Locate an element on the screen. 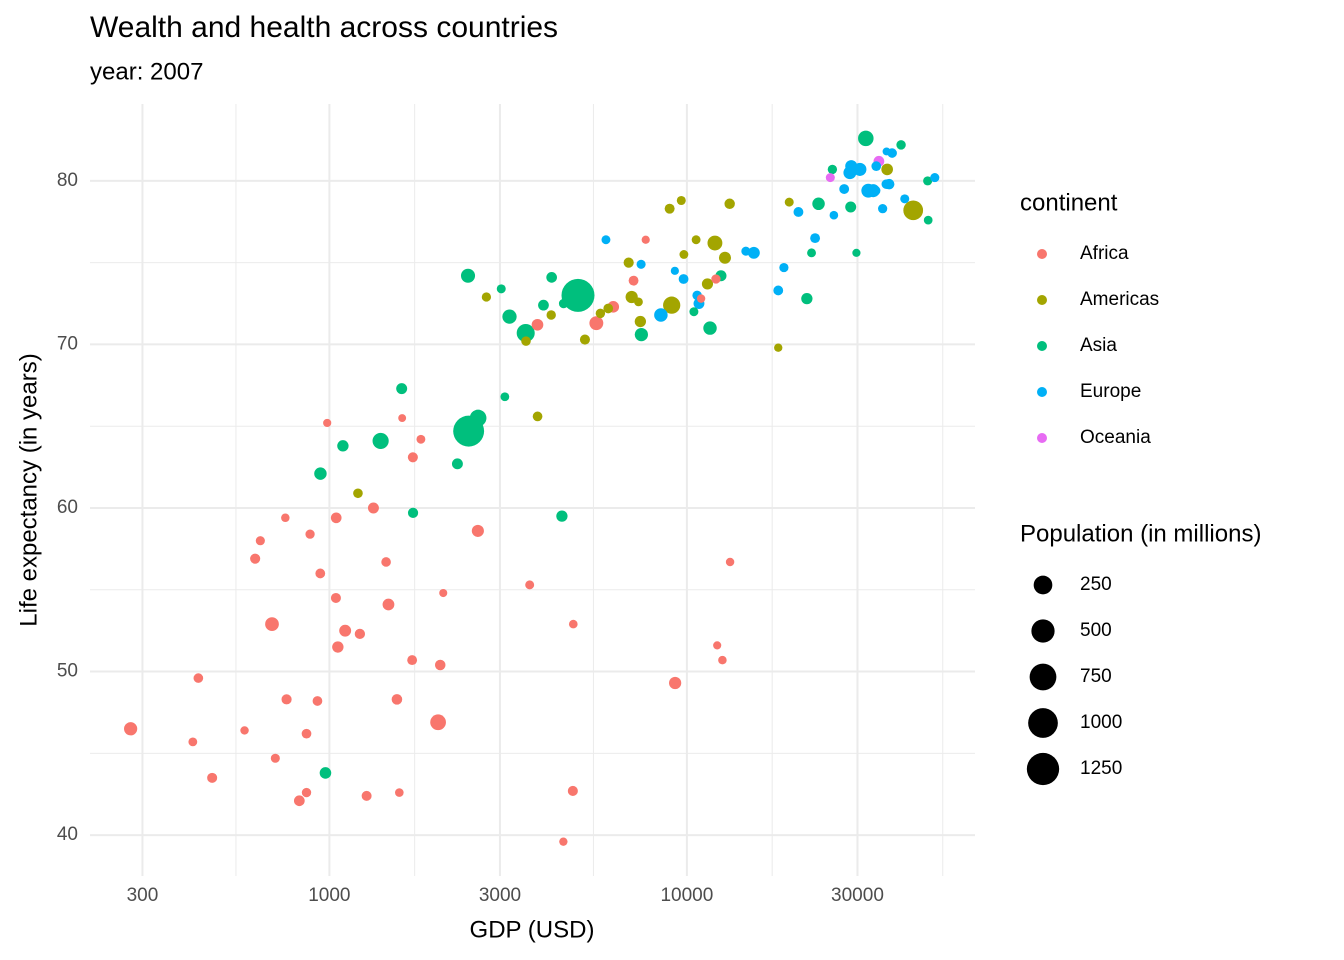 This screenshot has height=960, width=1344. x-tick-label: 300 is located at coordinates (143, 895).